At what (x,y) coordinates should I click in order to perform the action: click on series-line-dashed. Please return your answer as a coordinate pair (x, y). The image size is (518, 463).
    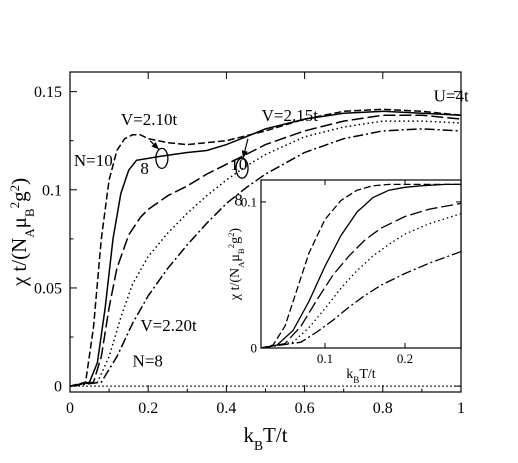
    Looking at the image, I should click on (361, 265).